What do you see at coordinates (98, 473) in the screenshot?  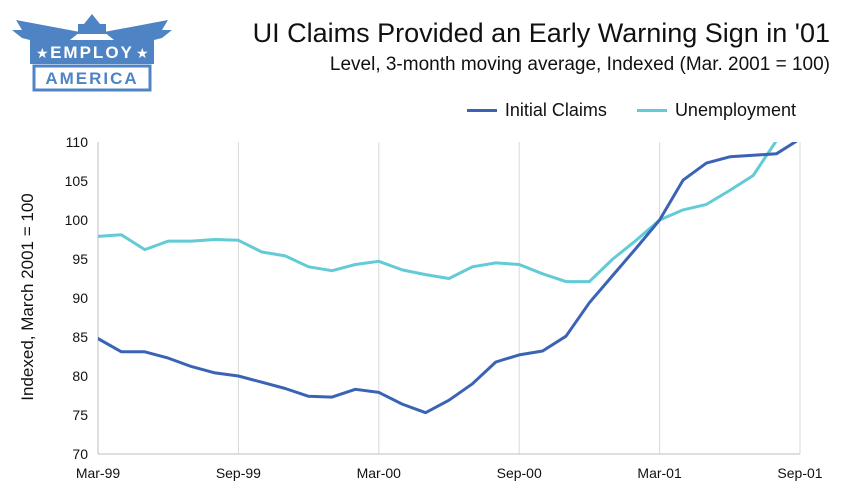 I see `x-tick-label: Mar-99` at bounding box center [98, 473].